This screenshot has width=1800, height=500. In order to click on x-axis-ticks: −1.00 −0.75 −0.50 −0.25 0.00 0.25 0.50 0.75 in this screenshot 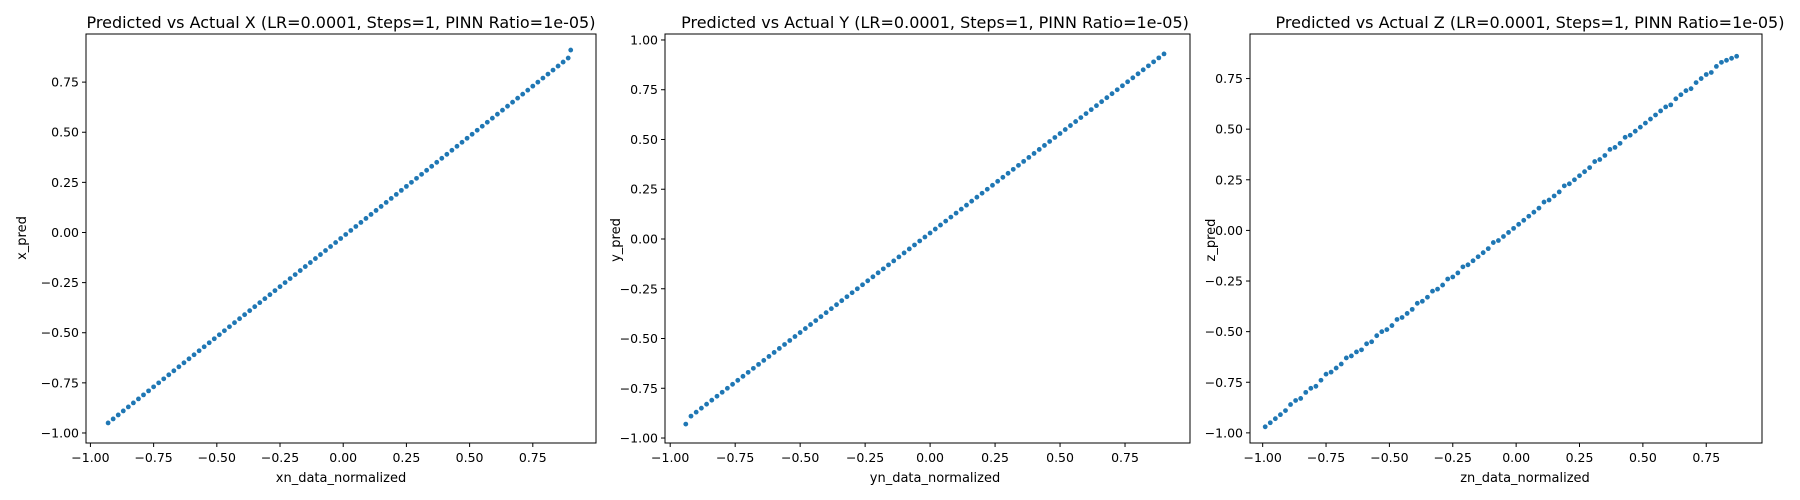, I will do `click(895, 454)`.